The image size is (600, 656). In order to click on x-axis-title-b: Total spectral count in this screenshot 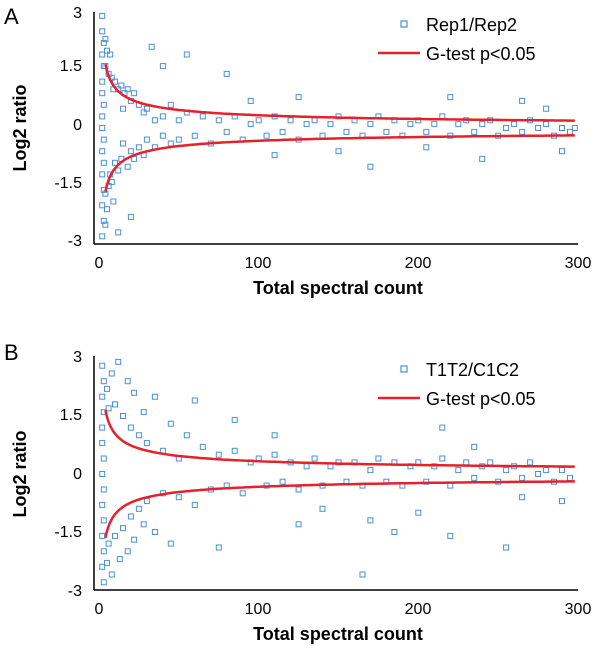, I will do `click(338, 634)`.